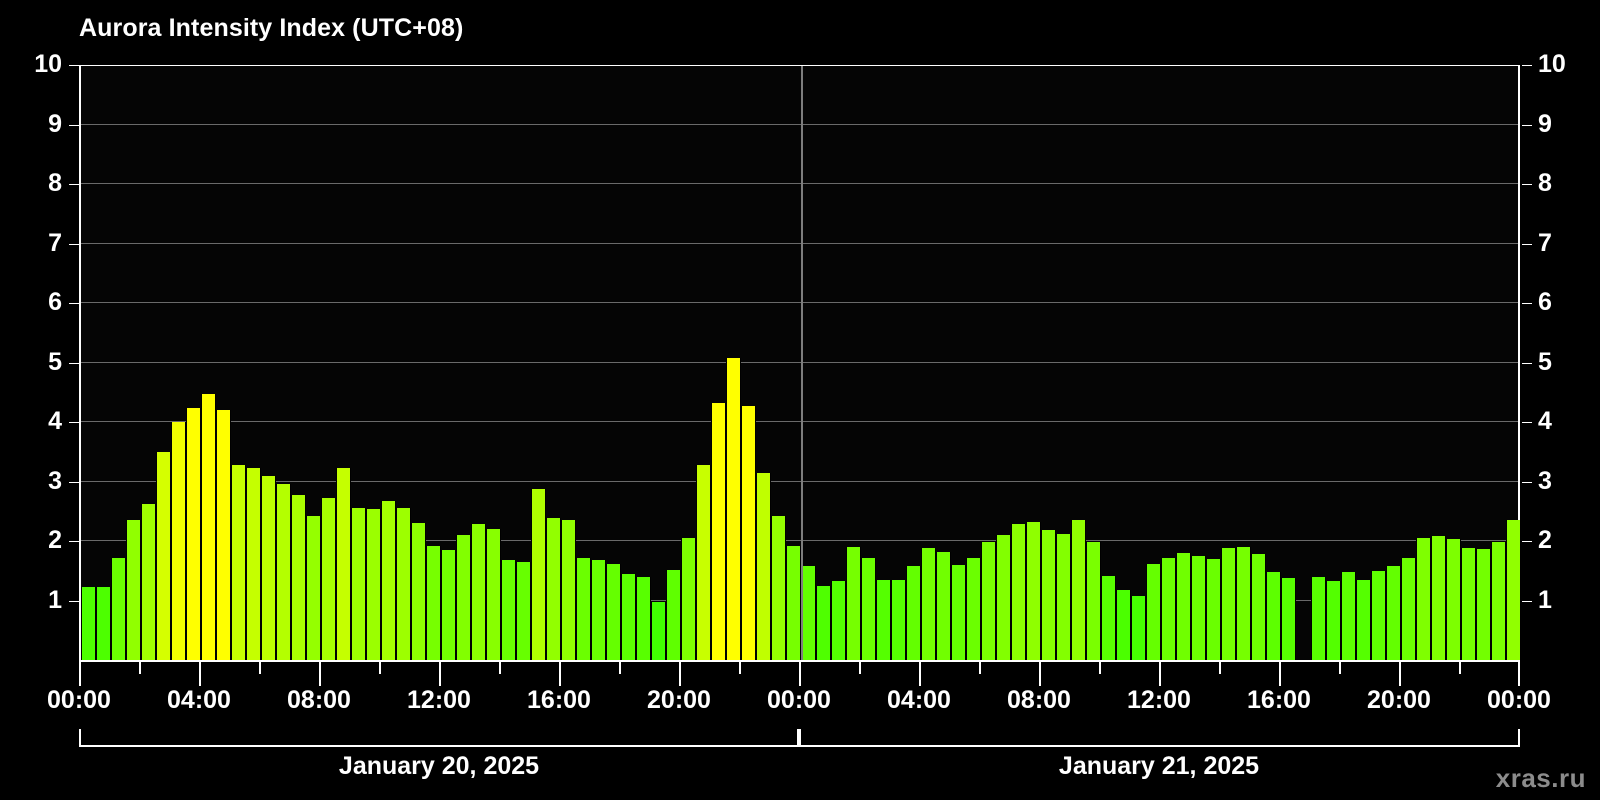 This screenshot has width=1600, height=800. Describe the element at coordinates (55, 421) in the screenshot. I see `y-tick-label-left-4: 4` at that location.